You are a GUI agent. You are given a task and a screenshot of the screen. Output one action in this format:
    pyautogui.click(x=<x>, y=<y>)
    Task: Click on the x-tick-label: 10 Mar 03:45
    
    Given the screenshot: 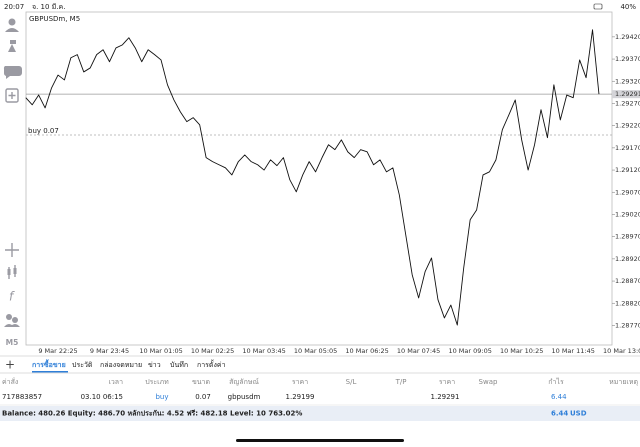 What is the action you would take?
    pyautogui.click(x=263, y=351)
    